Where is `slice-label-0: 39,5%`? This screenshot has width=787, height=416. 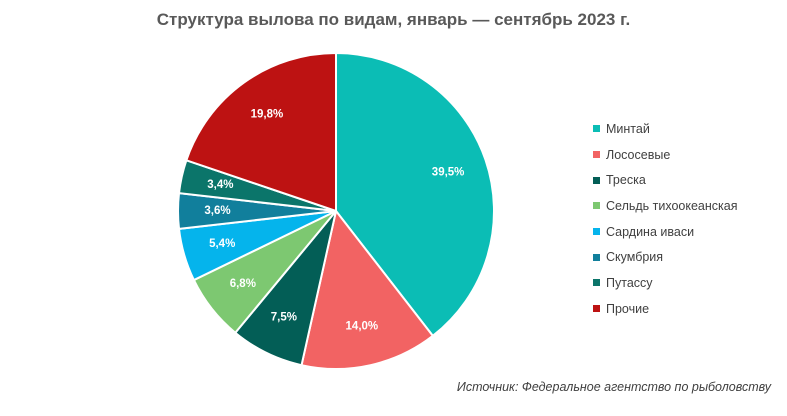 slice-label-0: 39,5% is located at coordinates (448, 173).